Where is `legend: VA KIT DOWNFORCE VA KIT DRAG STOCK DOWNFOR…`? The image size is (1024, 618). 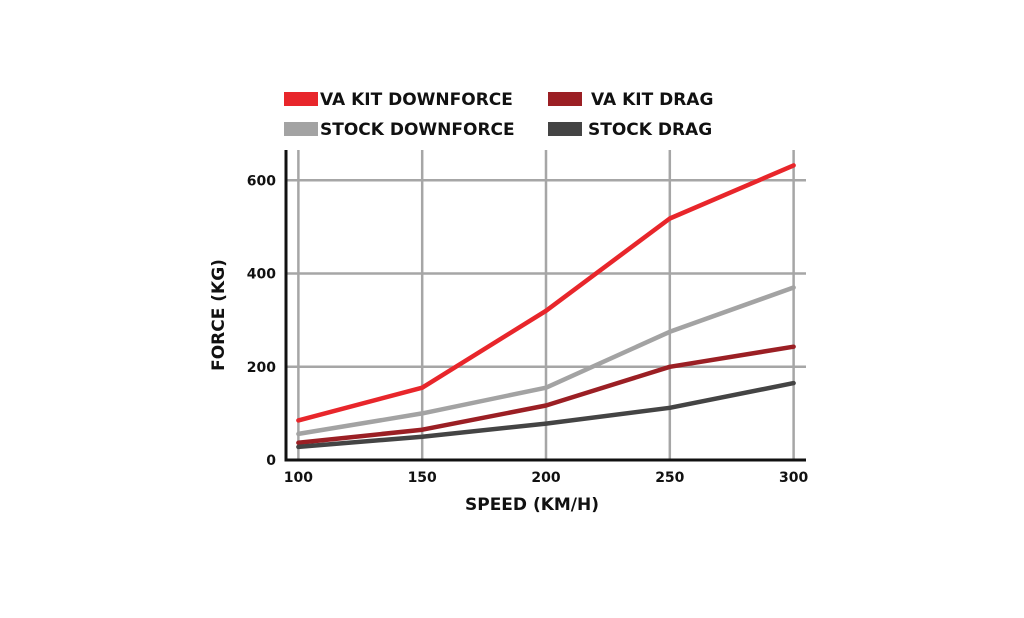 legend: VA KIT DOWNFORCE VA KIT DRAG STOCK DOWNFOR… is located at coordinates (498, 115).